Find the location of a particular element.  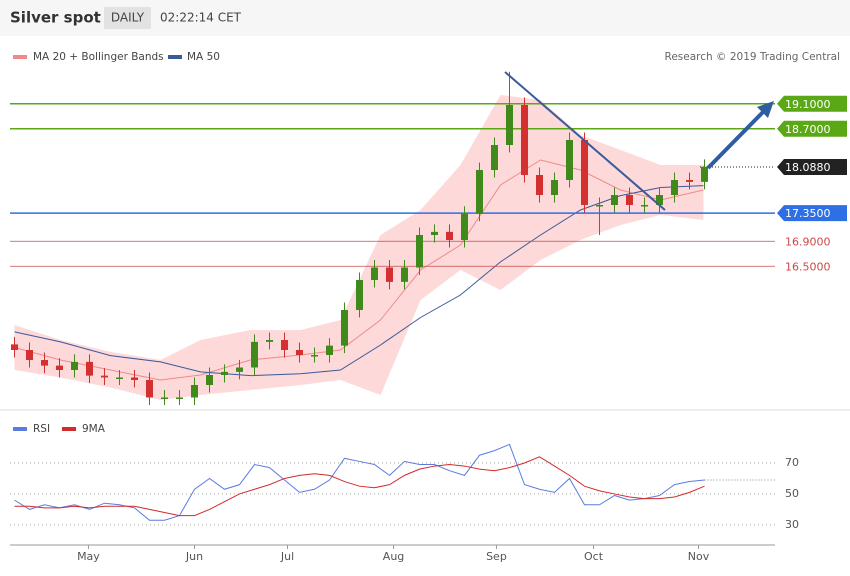

period: DAILY is located at coordinates (128, 18).